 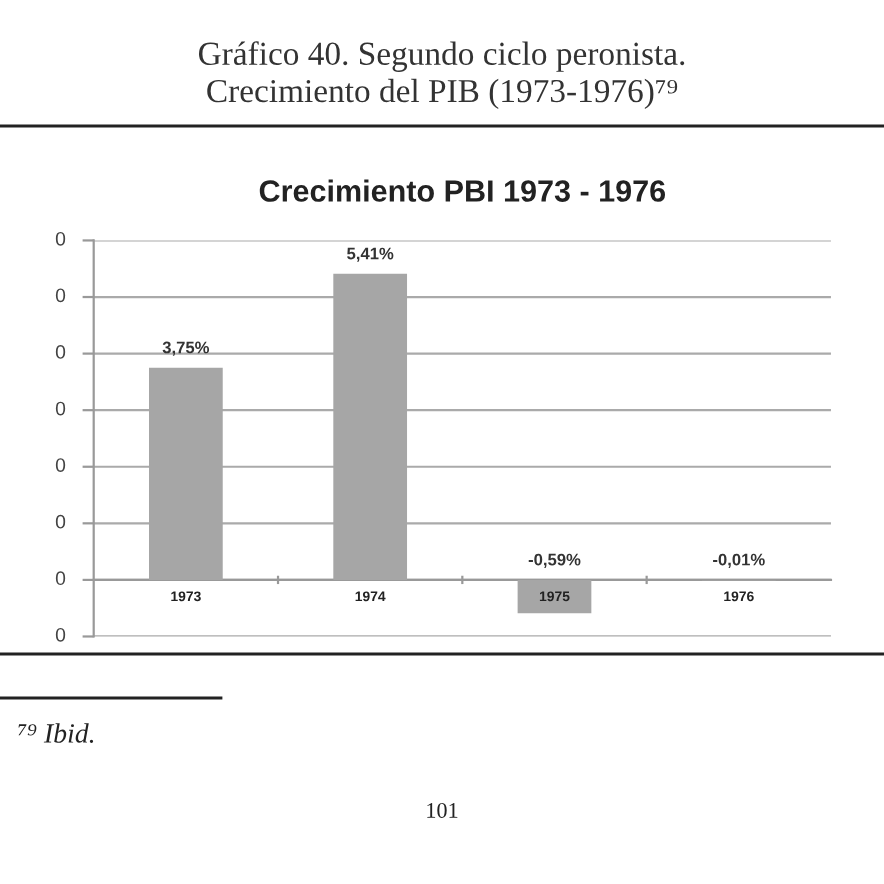 I want to click on chart-title: Gráfico 40. Segundo ciclo peronista. Crecimiento del PIB (1973-1976)⁷⁹, so click(x=441, y=75).